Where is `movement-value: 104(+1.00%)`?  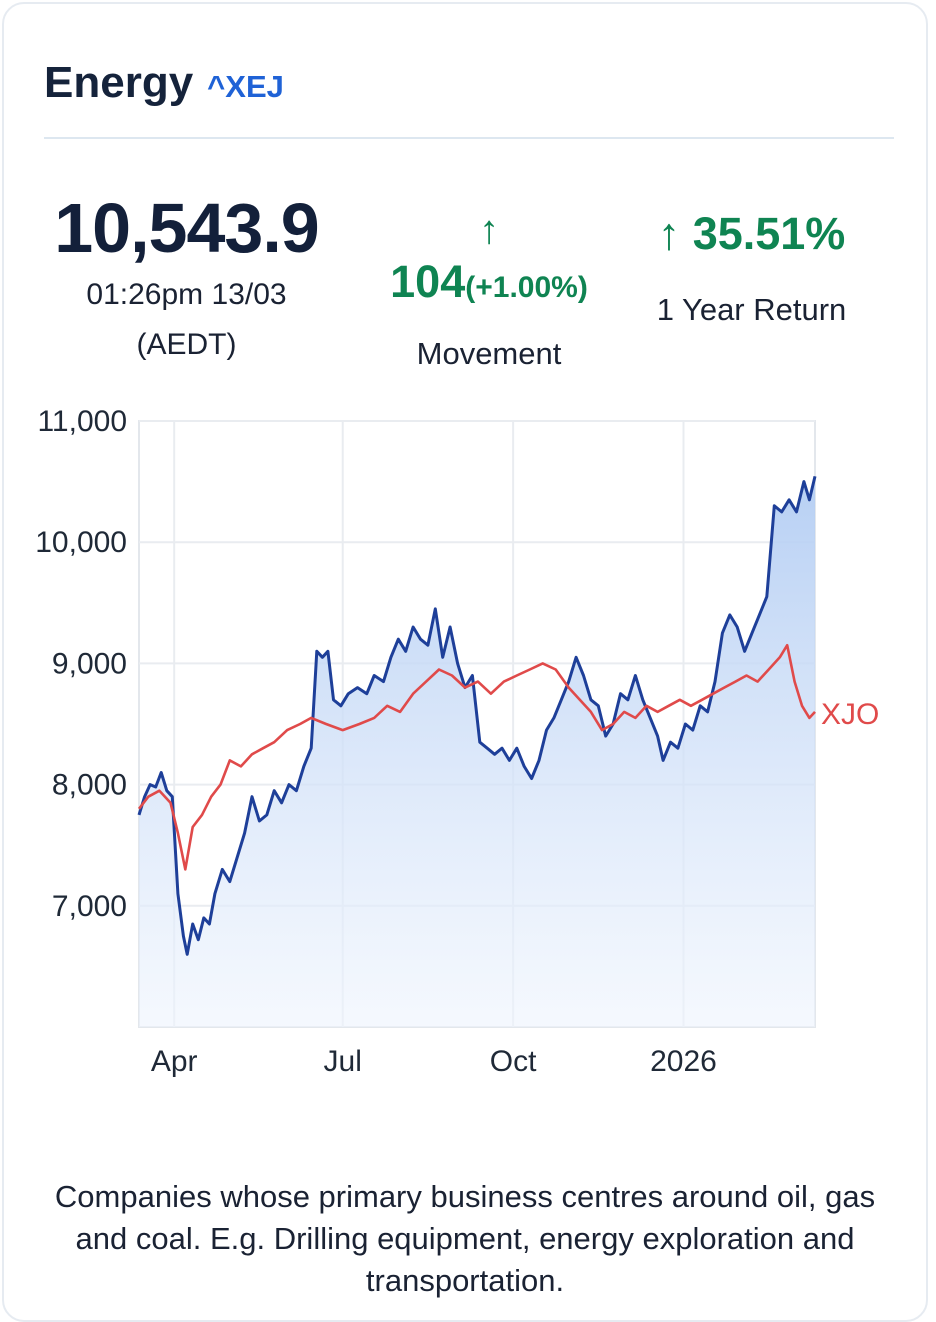
movement-value: 104(+1.00%) is located at coordinates (489, 285).